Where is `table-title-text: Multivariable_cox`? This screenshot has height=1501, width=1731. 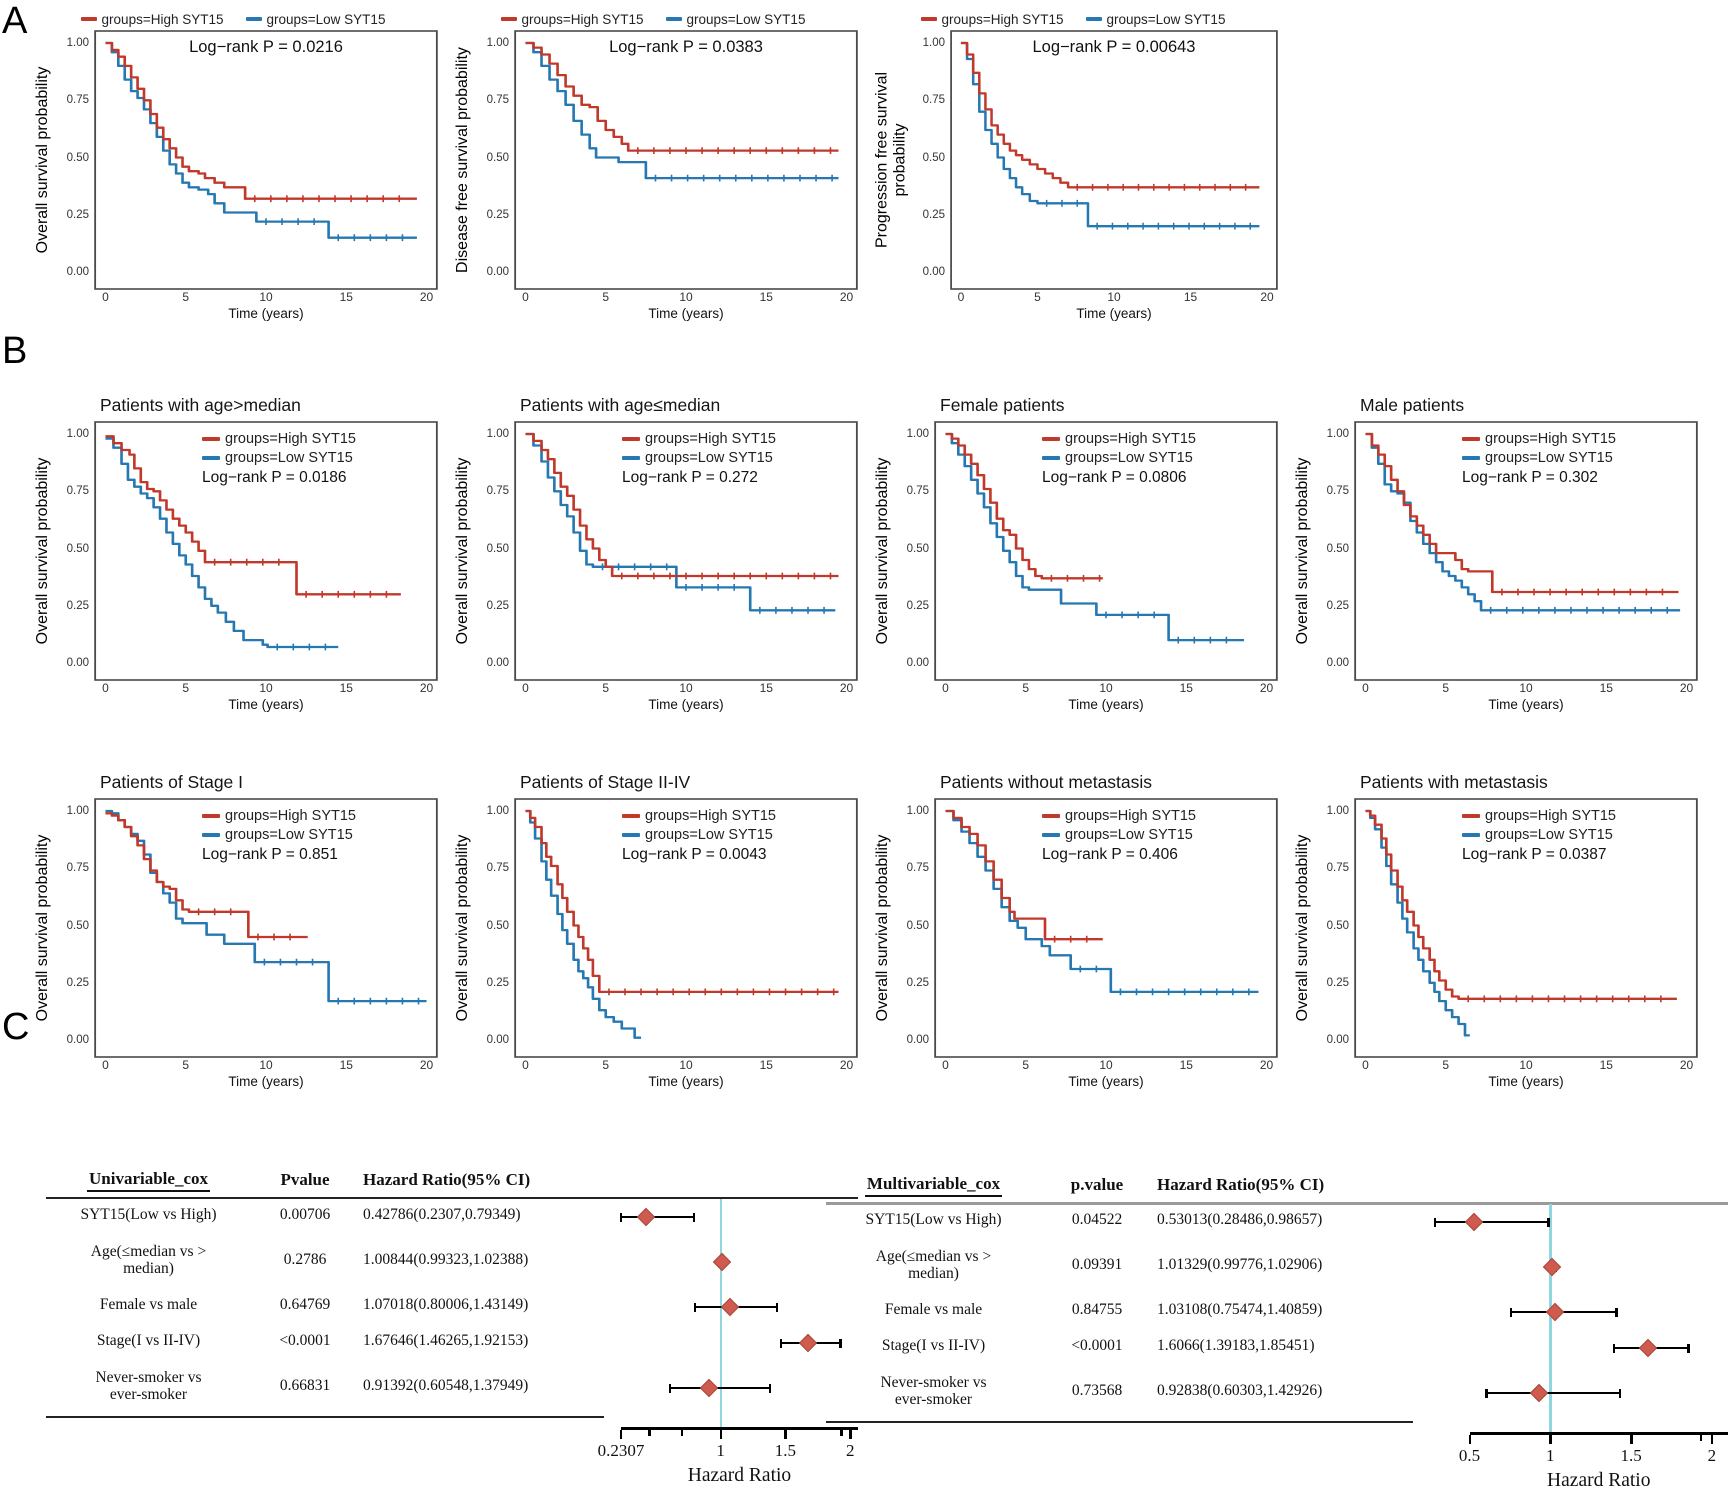 table-title-text: Multivariable_cox is located at coordinates (933, 1185).